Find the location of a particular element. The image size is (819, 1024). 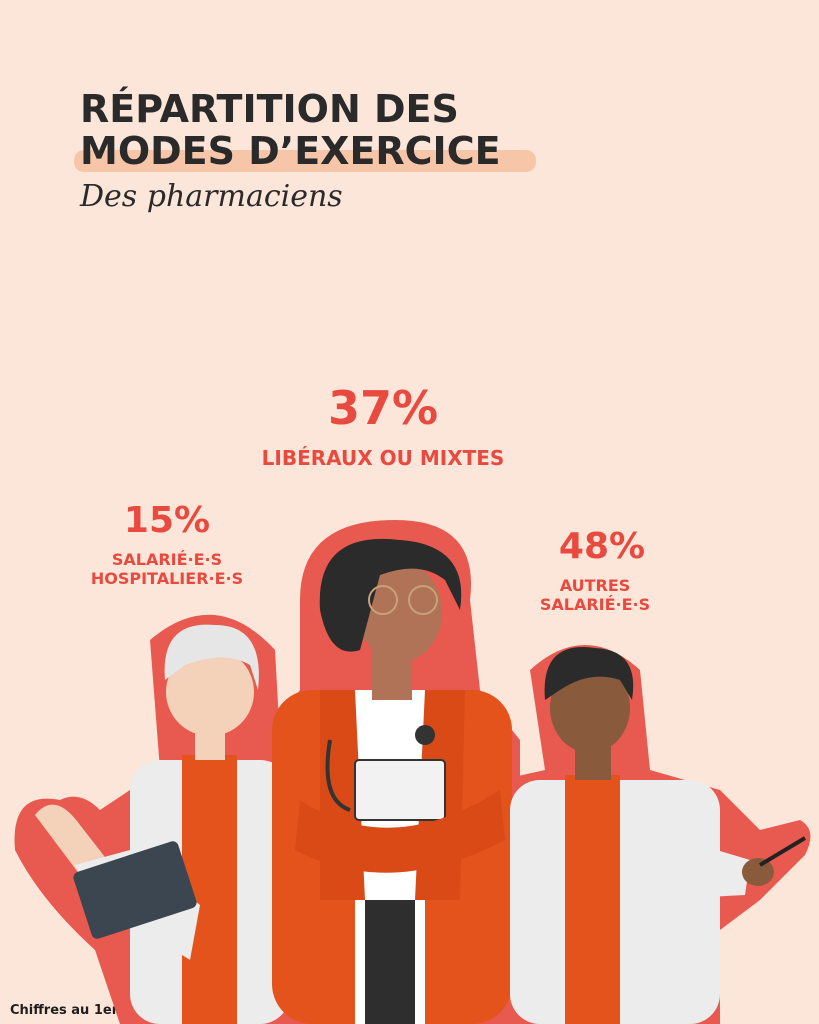

stat-value: 37% is located at coordinates (383, 408).